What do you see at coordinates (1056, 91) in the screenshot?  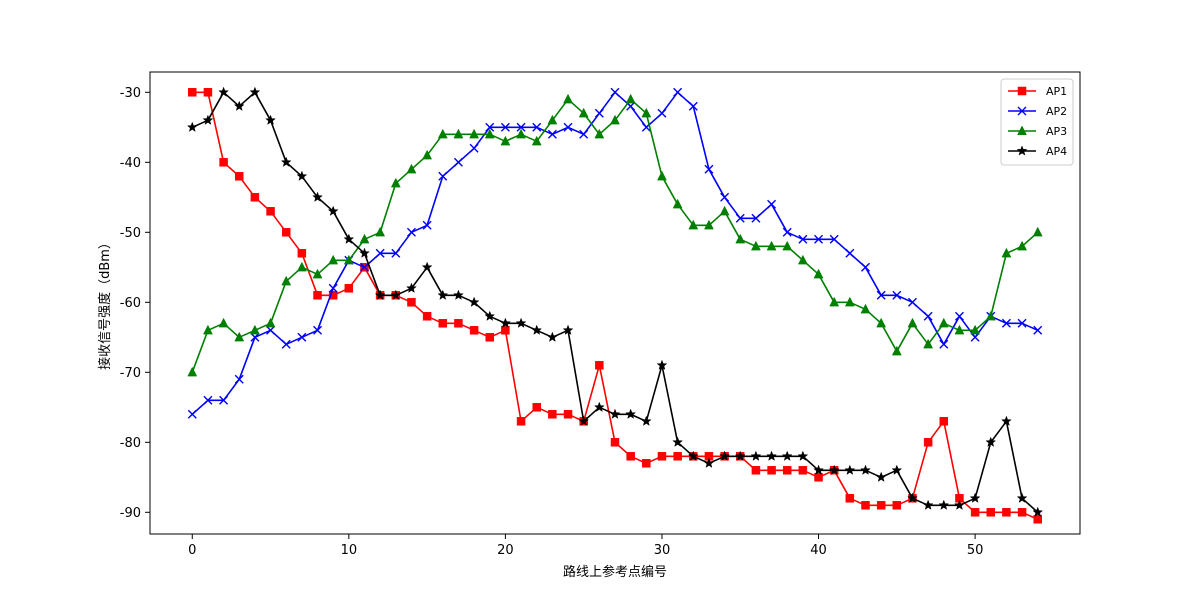 I see `legend-label-ap1: AP1` at bounding box center [1056, 91].